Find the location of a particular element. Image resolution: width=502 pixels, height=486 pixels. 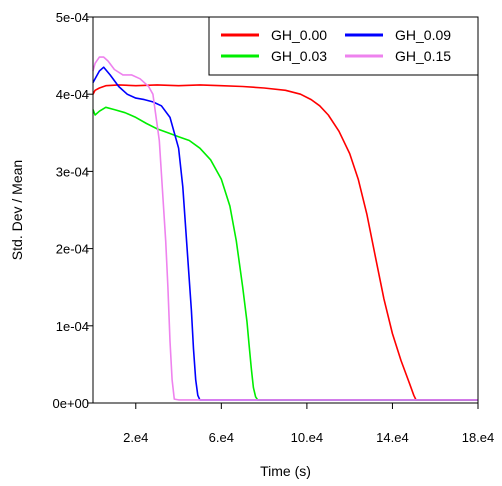

x-tick-label: 10.e4 is located at coordinates (307, 437).